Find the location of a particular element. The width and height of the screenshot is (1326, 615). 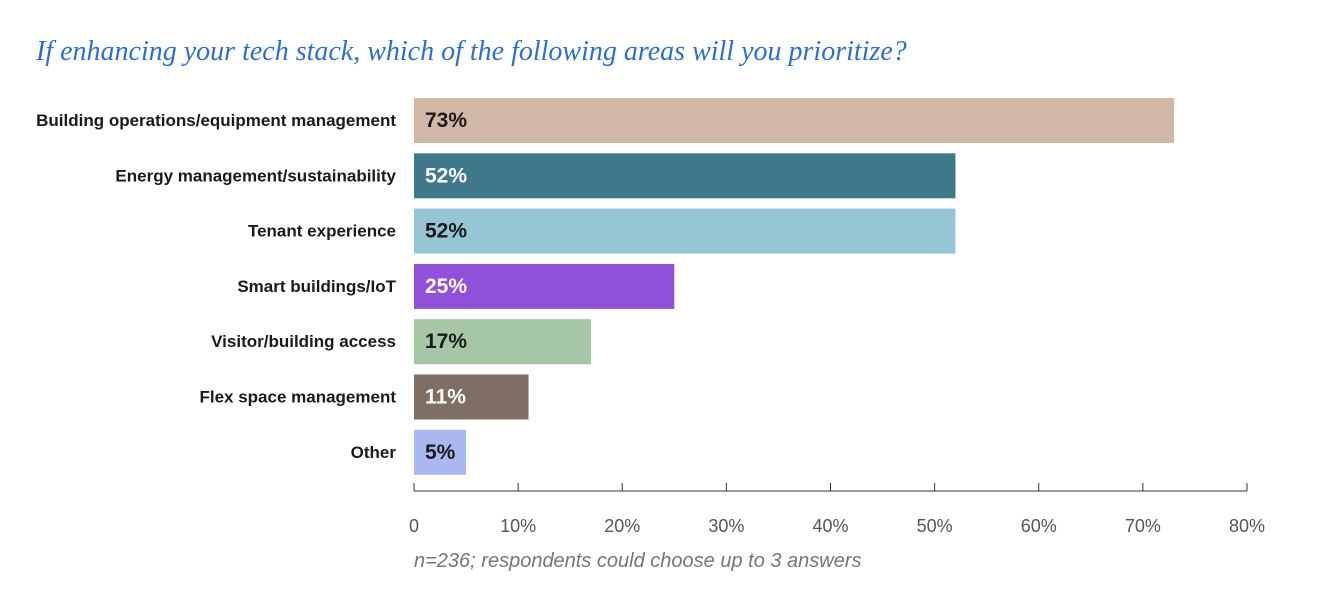

bar-value-label: 5% is located at coordinates (440, 452).